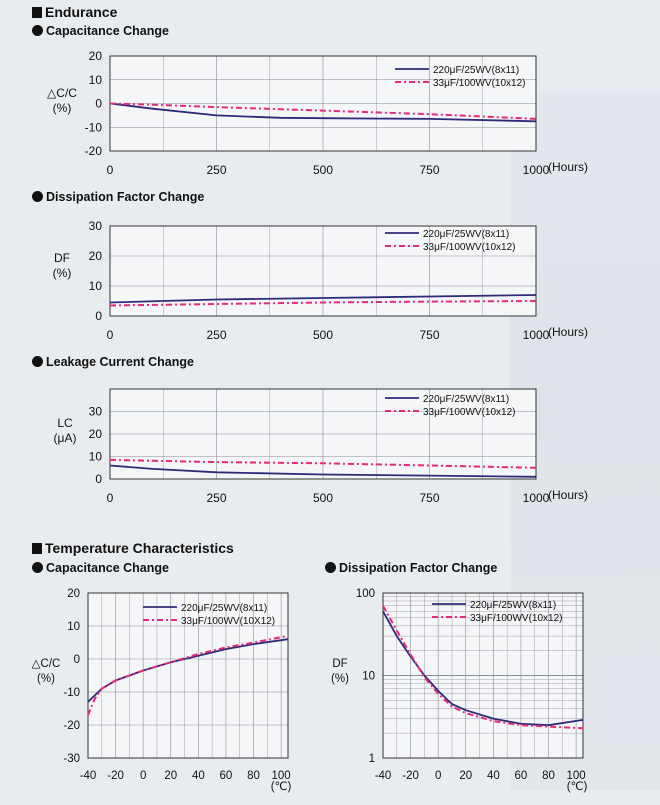  Describe the element at coordinates (253, 776) in the screenshot. I see `x-tick-label: 80` at that location.